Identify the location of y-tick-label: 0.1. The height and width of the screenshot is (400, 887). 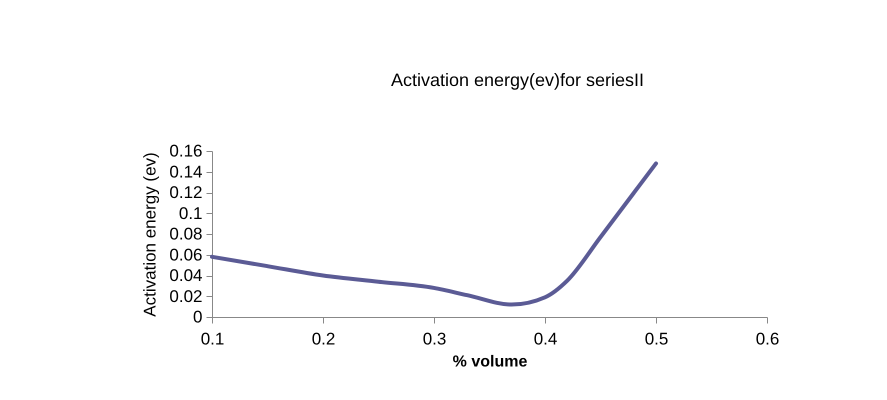
(190, 213).